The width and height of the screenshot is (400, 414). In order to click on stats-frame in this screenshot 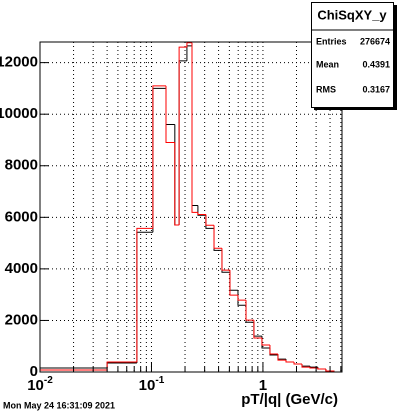, I will do `click(352, 55)`.